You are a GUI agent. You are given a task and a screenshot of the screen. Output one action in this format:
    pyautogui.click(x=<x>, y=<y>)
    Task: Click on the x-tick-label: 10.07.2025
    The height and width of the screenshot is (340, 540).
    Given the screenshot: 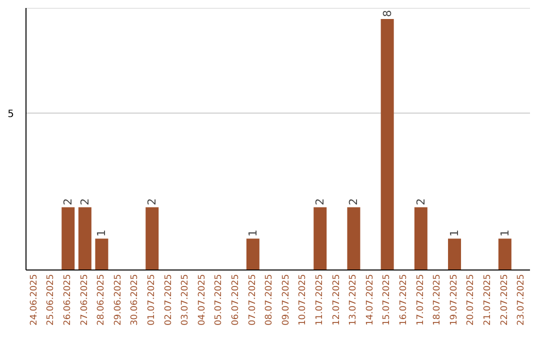 What is the action you would take?
    pyautogui.click(x=303, y=300)
    